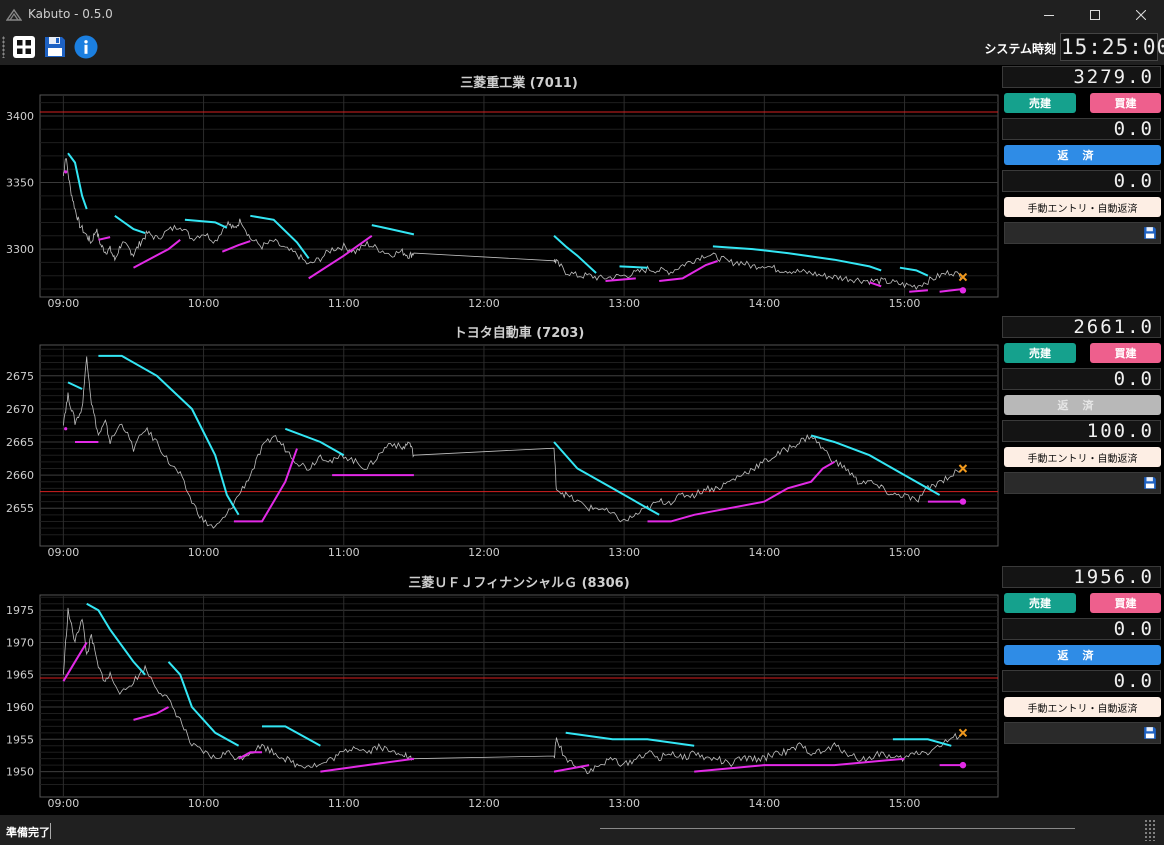 The width and height of the screenshot is (1164, 845). What do you see at coordinates (66, 429) in the screenshot?
I see `band_lower-point` at bounding box center [66, 429].